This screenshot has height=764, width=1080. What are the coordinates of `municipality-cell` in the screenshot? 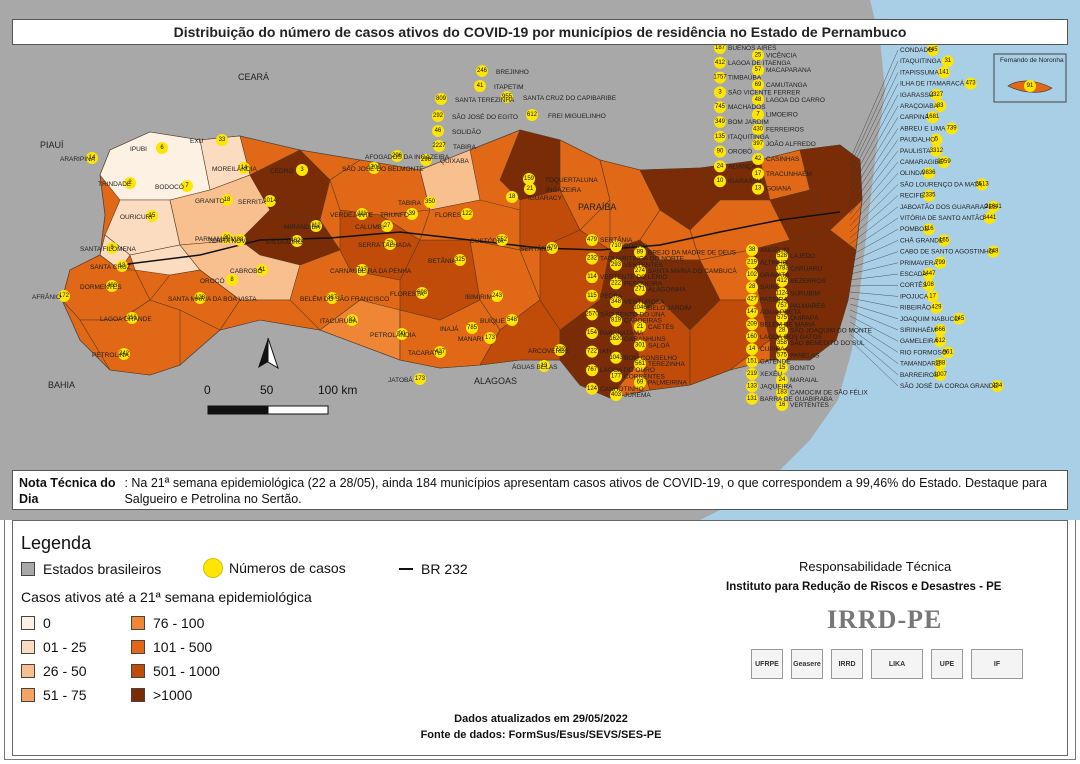 It's located at (831, 187).